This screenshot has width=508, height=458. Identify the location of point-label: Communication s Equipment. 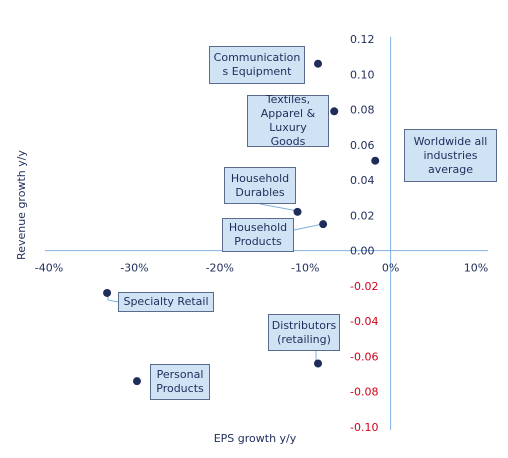
(257, 65).